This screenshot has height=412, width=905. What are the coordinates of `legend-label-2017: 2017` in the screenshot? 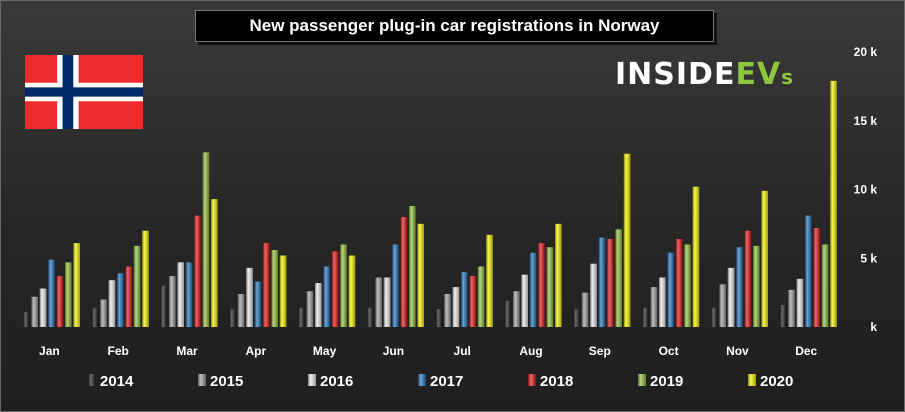 It's located at (446, 381).